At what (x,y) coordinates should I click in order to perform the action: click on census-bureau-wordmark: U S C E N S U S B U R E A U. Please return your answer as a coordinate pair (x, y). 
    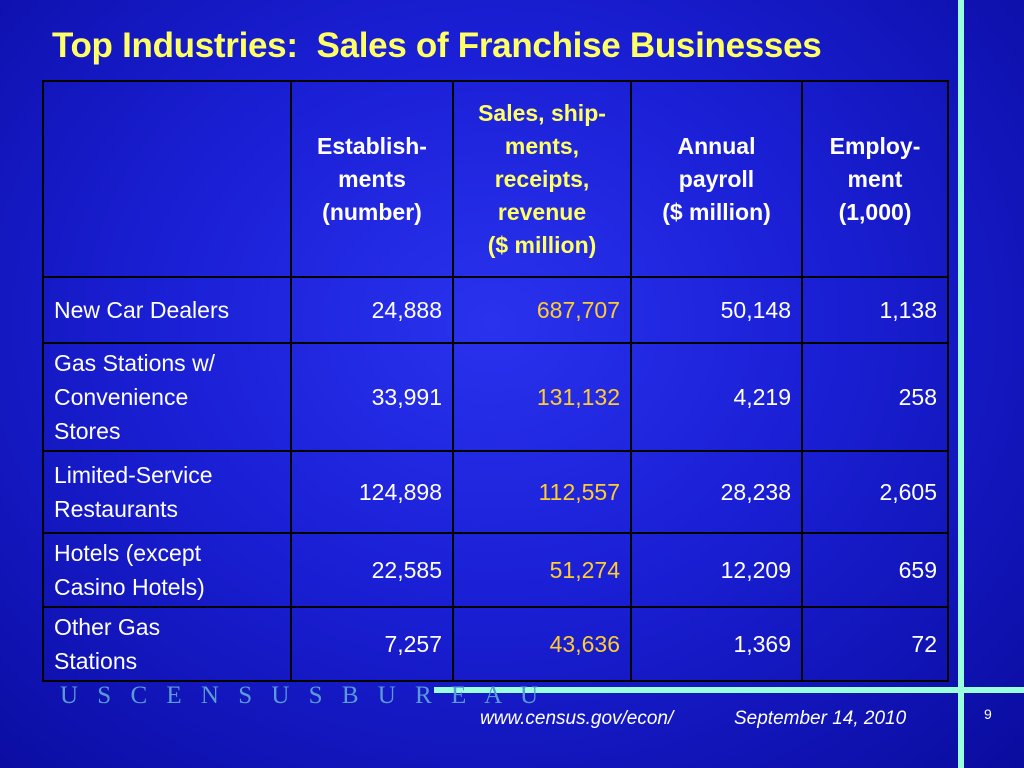
    Looking at the image, I should click on (302, 695).